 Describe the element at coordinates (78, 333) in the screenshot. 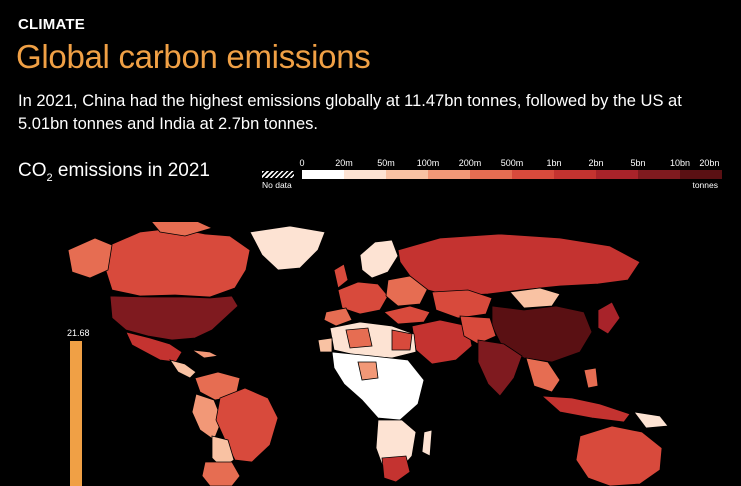

I see `side-bar-value: 21.68` at that location.